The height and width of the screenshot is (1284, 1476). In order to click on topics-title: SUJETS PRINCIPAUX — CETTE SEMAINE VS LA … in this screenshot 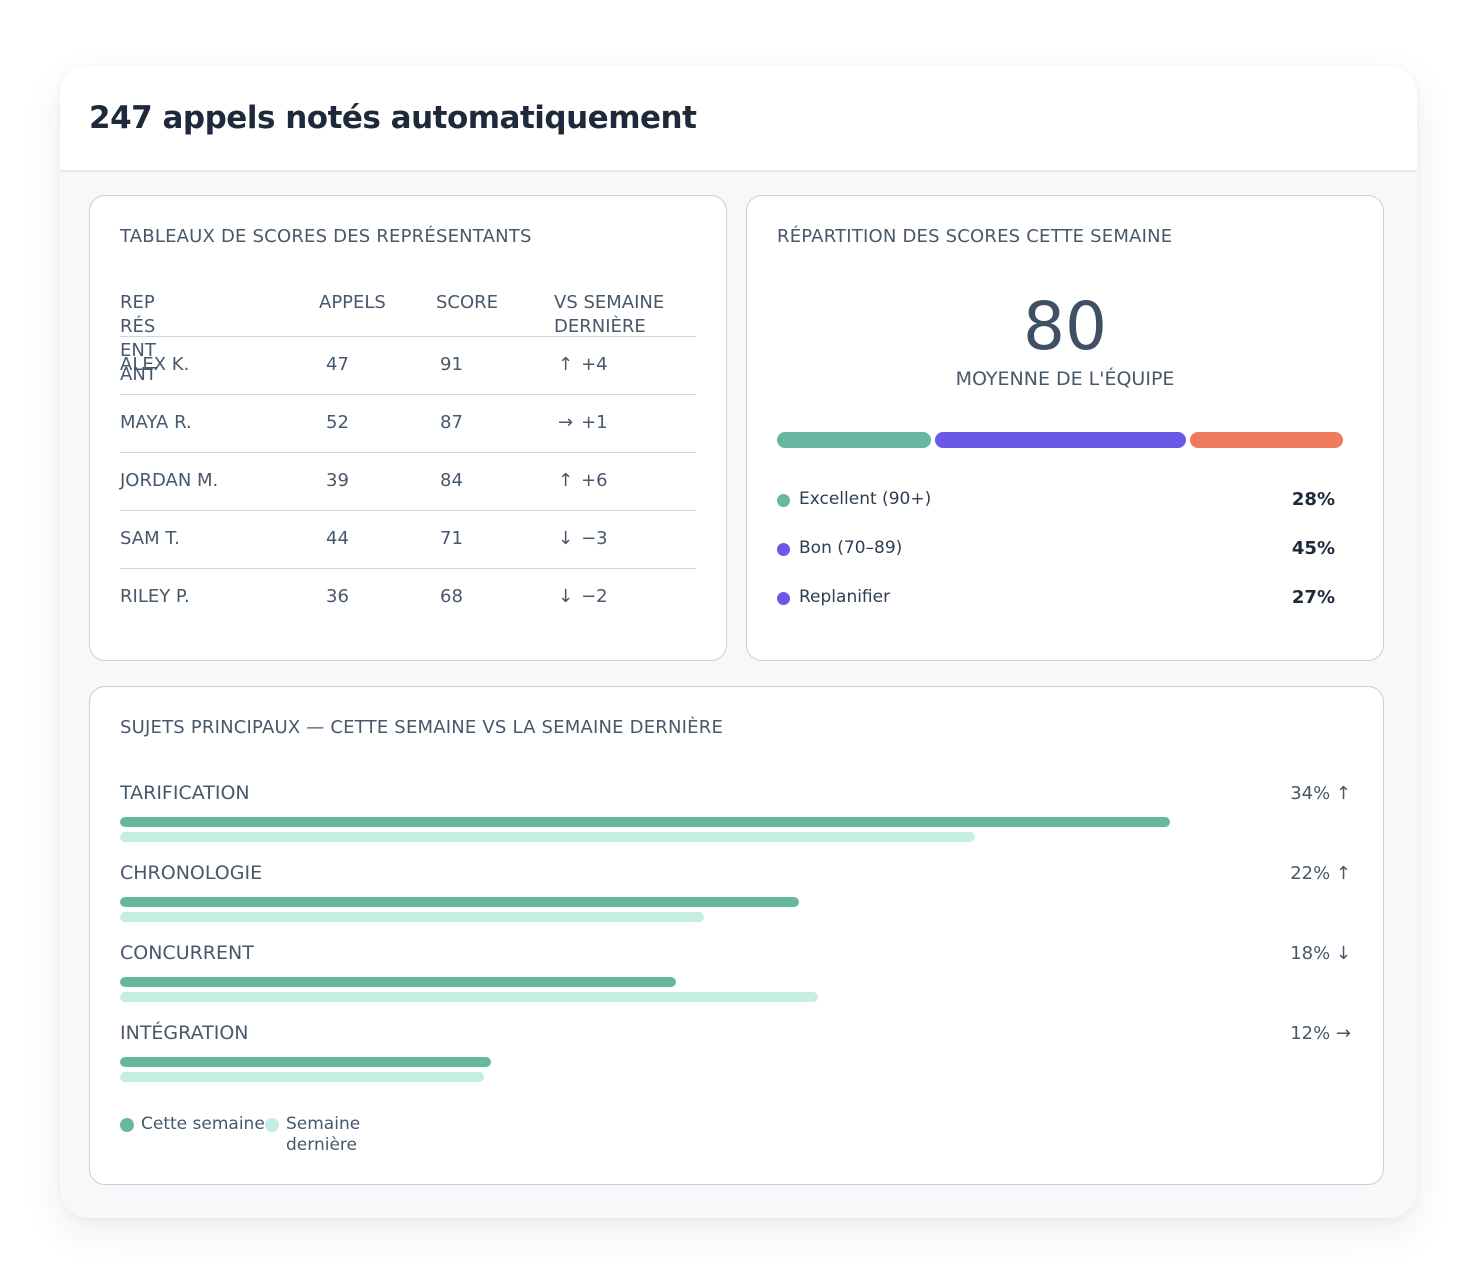, I will do `click(422, 727)`.